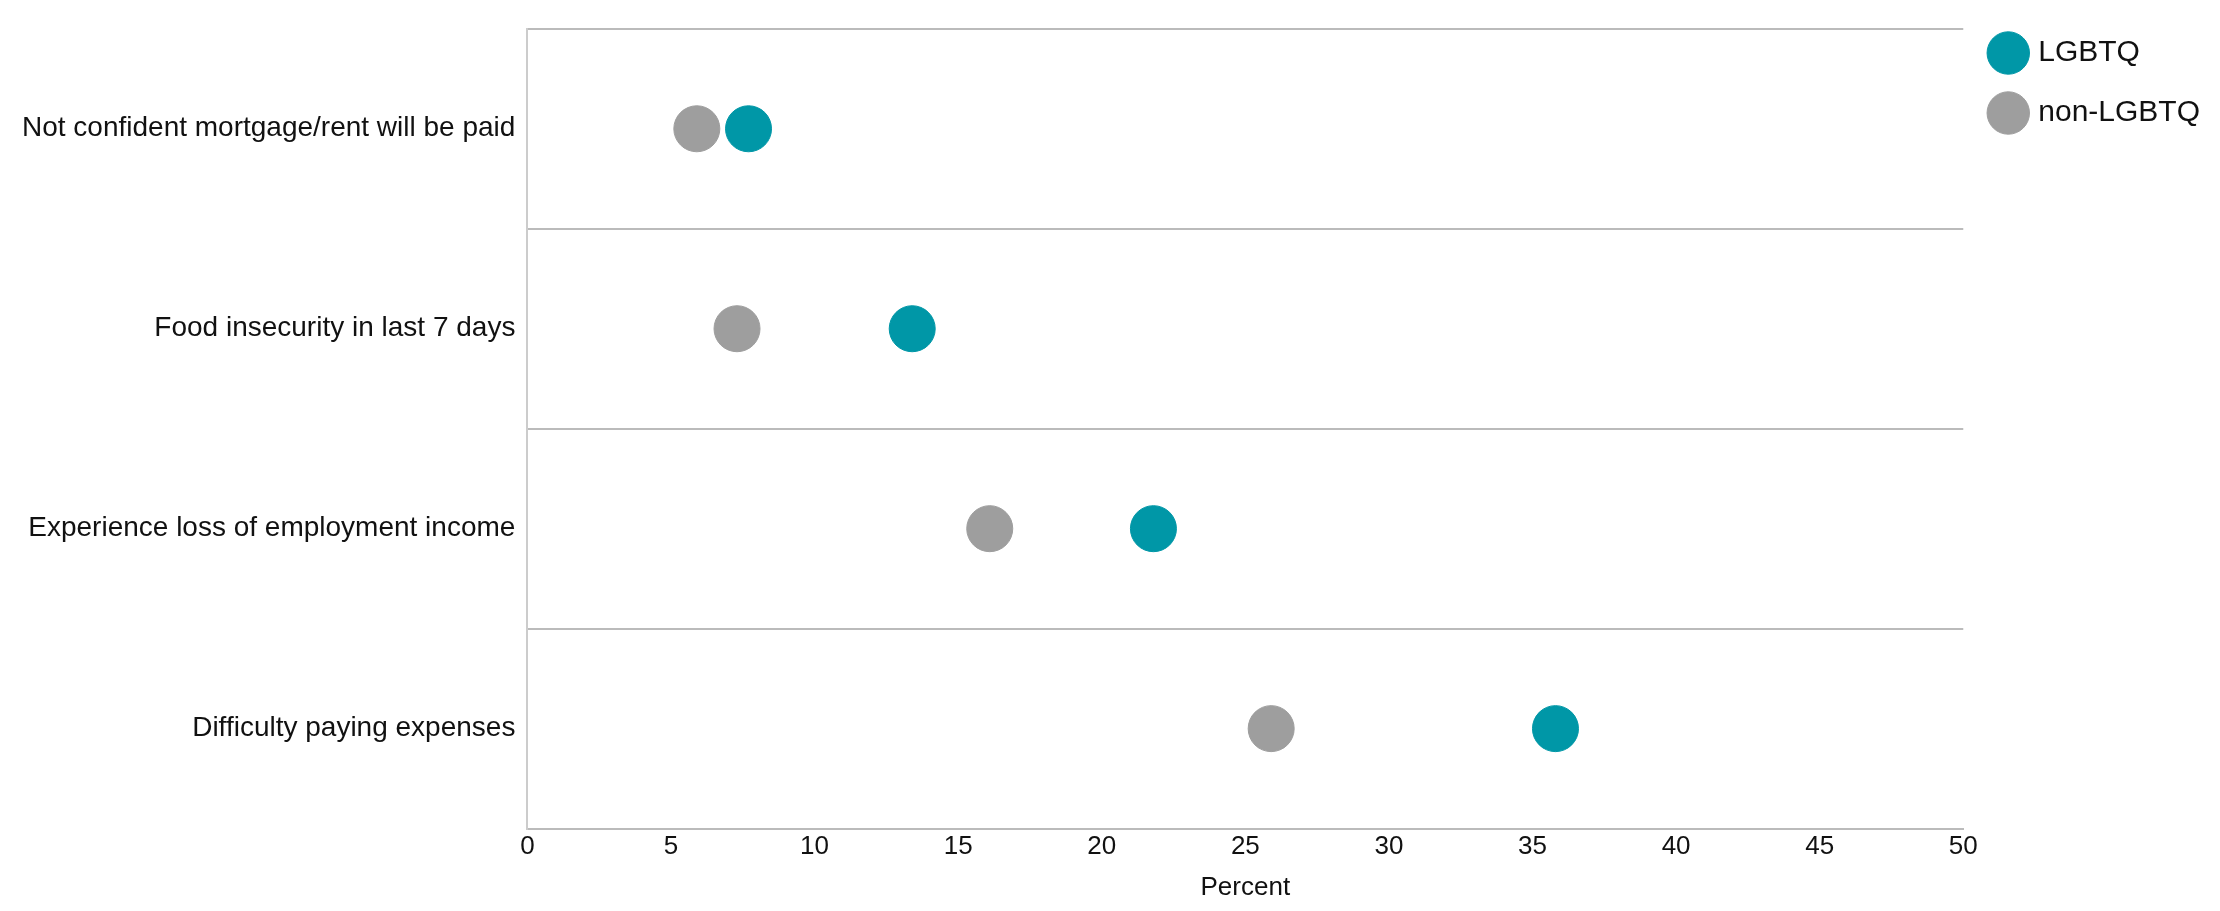 The width and height of the screenshot is (2220, 911). I want to click on x-axis-title: Percent, so click(1245, 885).